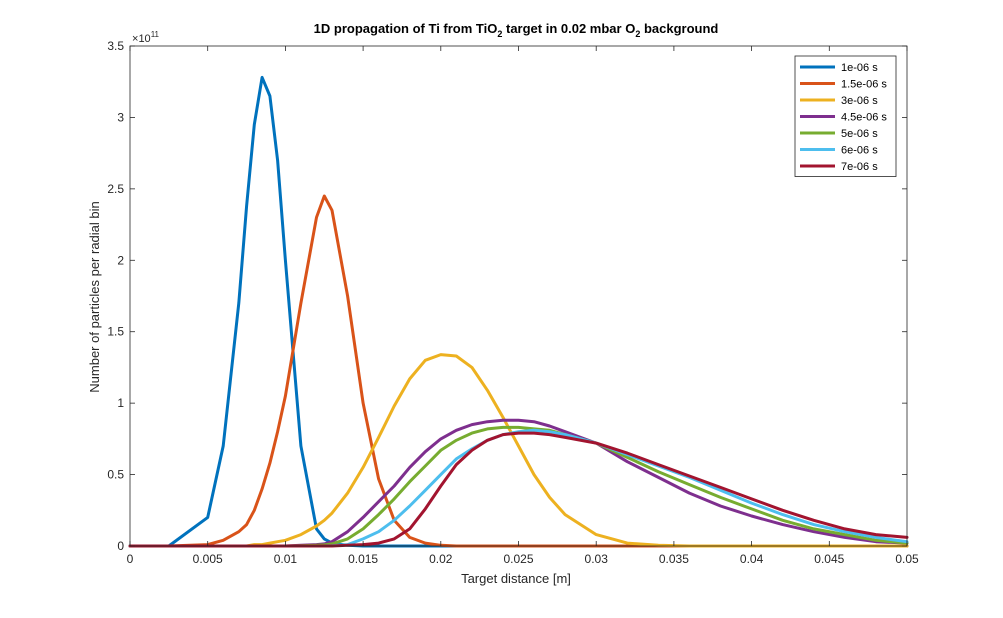 This screenshot has height=618, width=1003. I want to click on x-tick-label: 0.005, so click(208, 559).